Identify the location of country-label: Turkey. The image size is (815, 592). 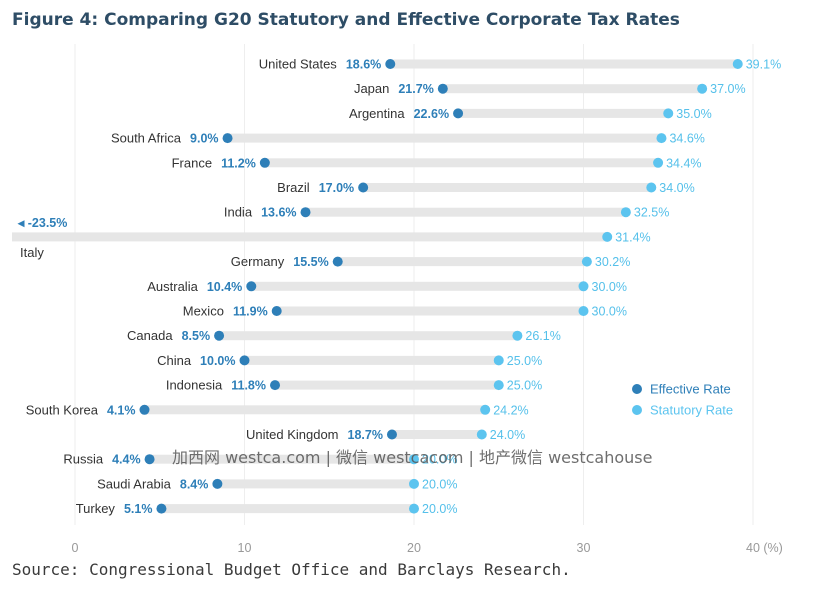
(96, 508).